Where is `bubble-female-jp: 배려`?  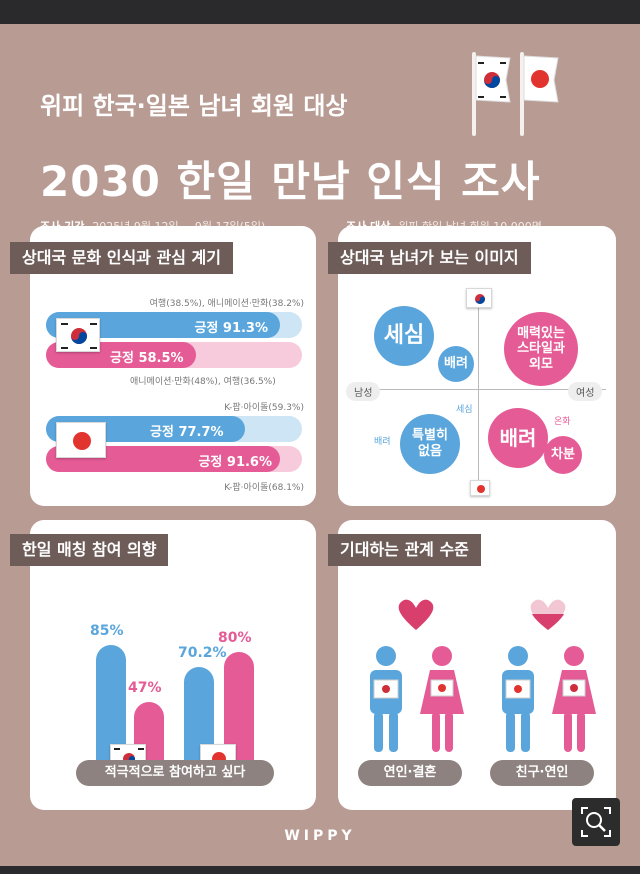
bubble-female-jp: 배려 is located at coordinates (518, 438).